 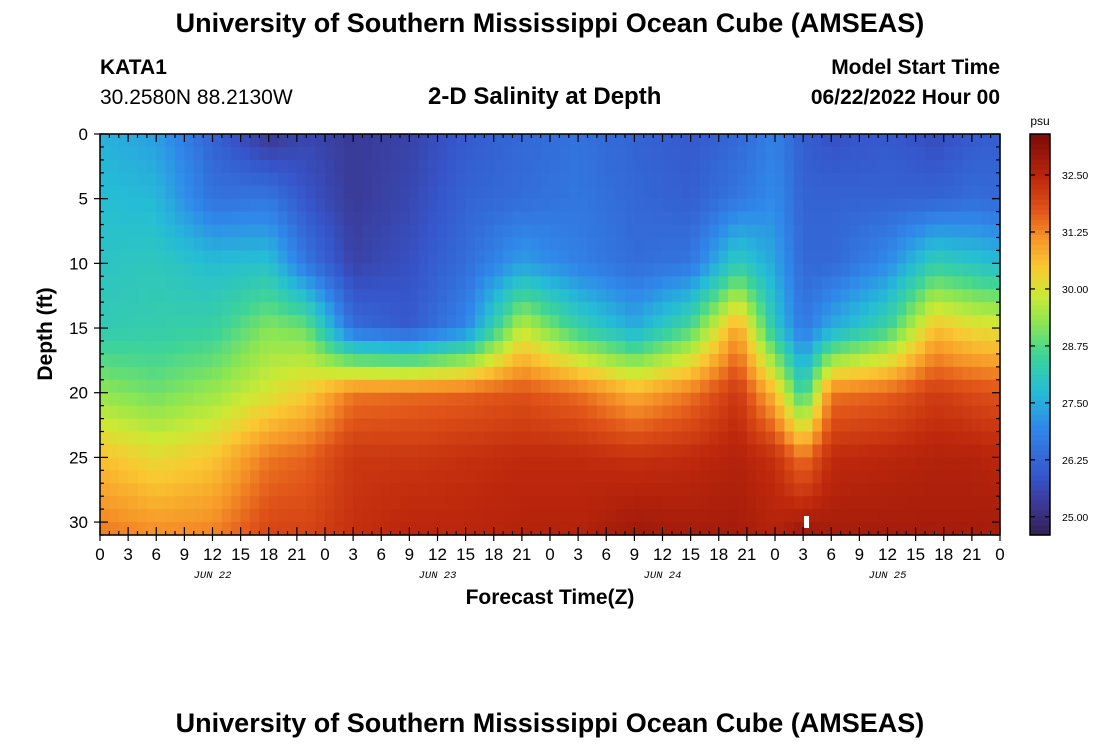 What do you see at coordinates (196, 97) in the screenshot?
I see `station-coordinates: 30.2580N 88.2130W` at bounding box center [196, 97].